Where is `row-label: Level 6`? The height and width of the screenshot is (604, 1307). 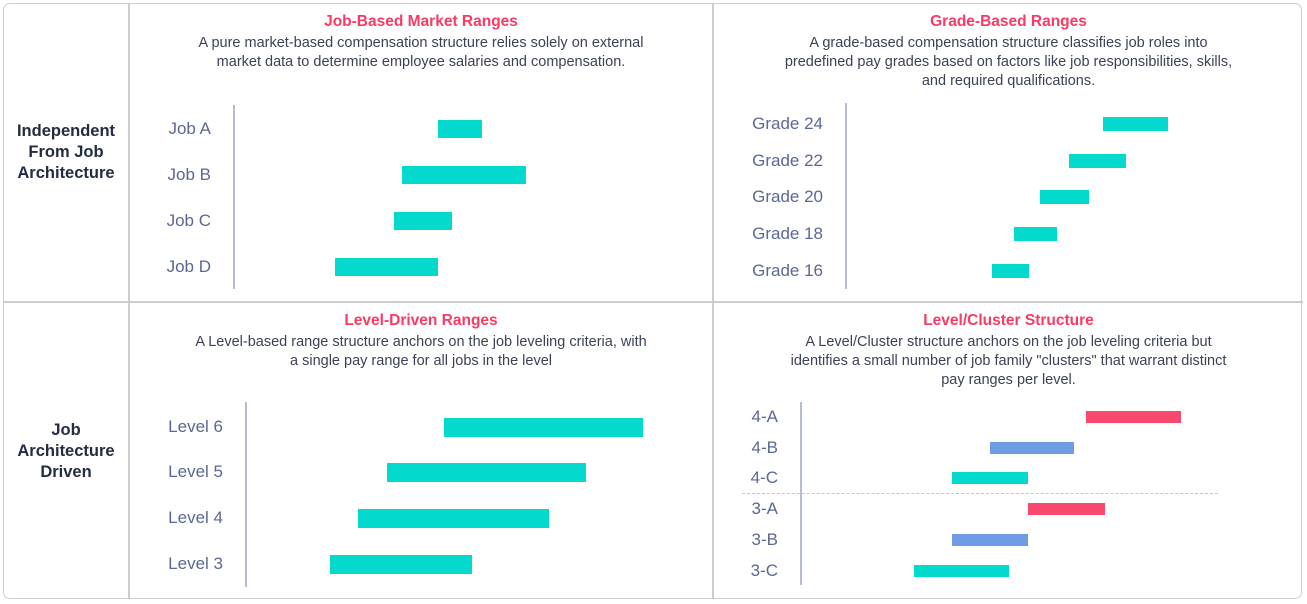
row-label: Level 6 is located at coordinates (195, 426).